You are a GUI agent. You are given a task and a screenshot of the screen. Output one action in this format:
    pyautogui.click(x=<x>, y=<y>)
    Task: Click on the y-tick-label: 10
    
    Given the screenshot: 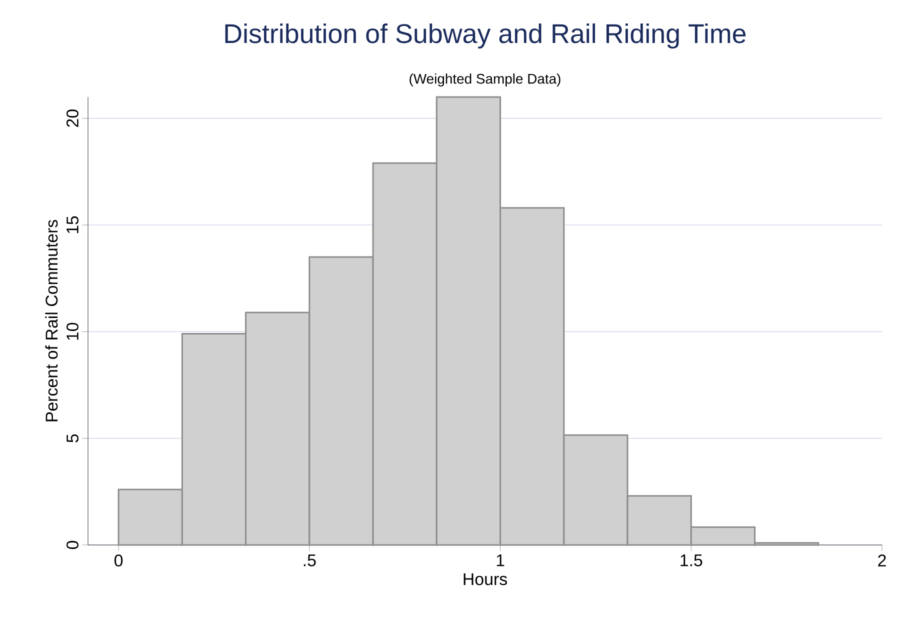 What is the action you would take?
    pyautogui.click(x=72, y=331)
    